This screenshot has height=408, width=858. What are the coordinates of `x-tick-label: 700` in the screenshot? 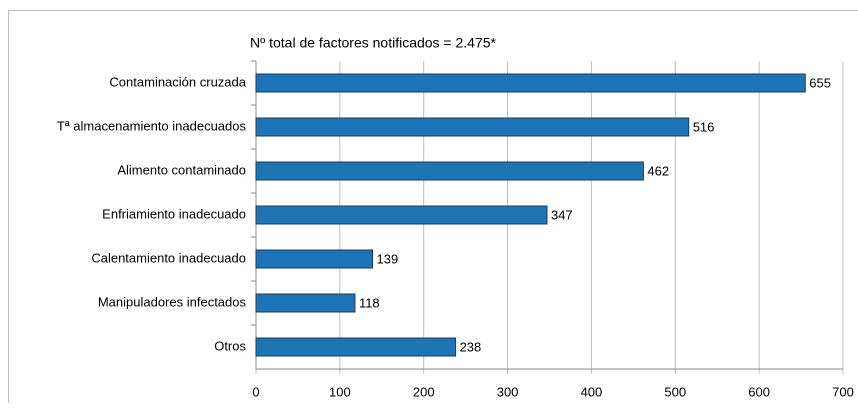 It's located at (843, 391).